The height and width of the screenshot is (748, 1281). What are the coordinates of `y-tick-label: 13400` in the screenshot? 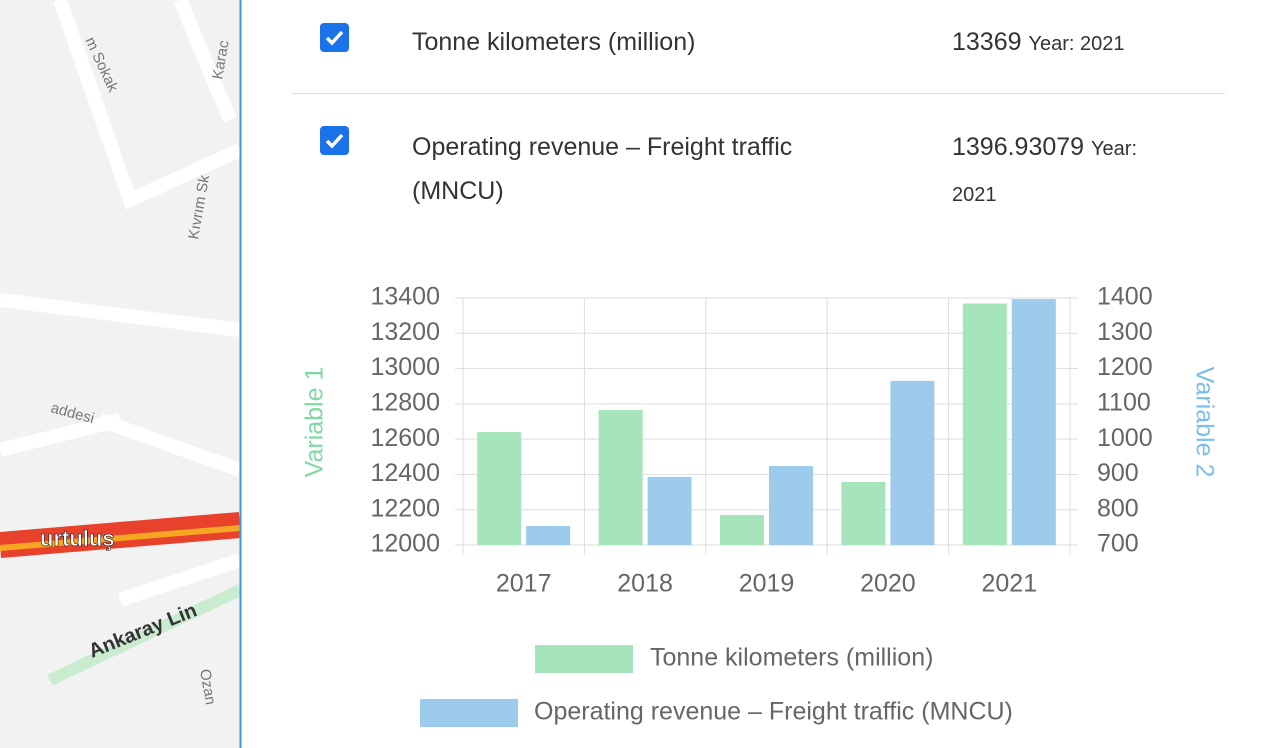 It's located at (405, 297).